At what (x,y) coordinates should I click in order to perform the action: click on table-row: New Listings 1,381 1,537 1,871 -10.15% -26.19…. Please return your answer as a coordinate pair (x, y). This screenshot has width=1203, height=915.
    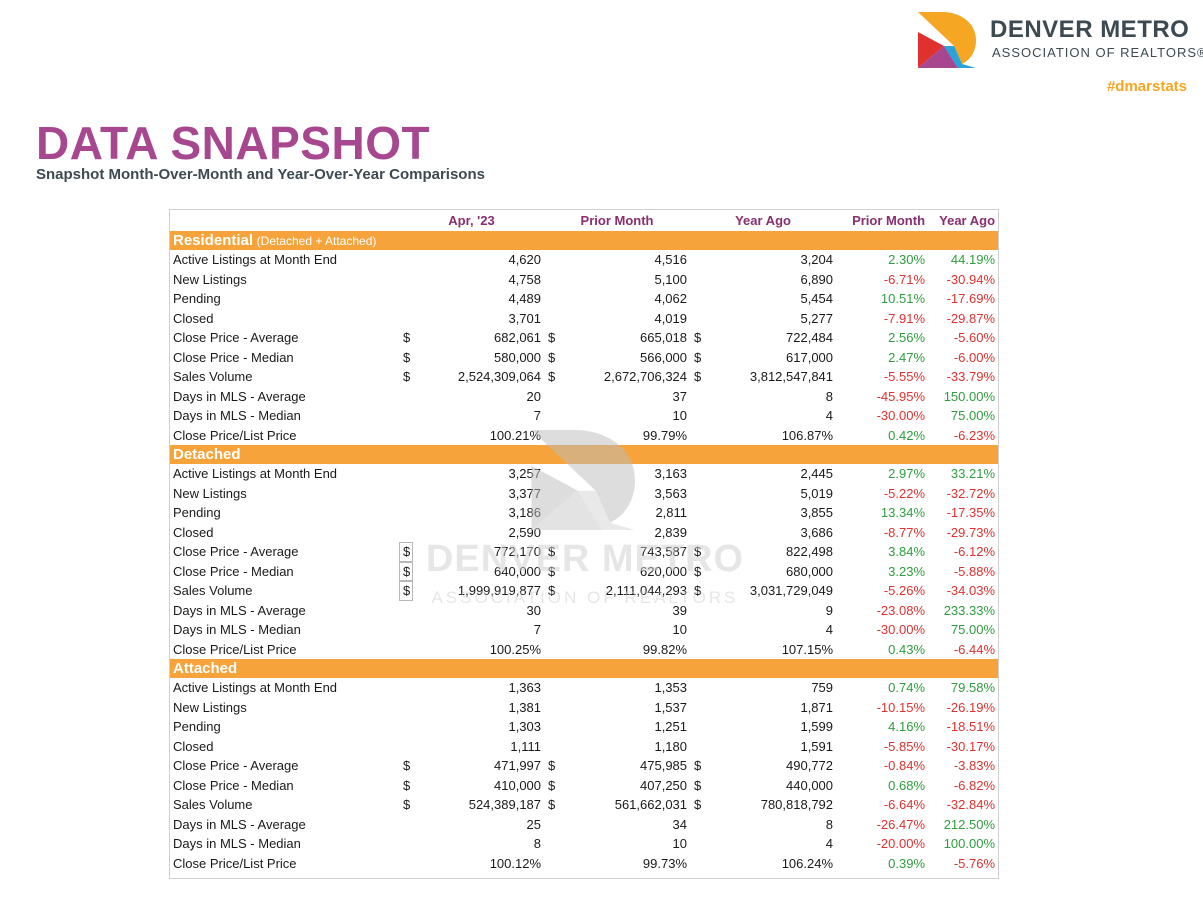
    Looking at the image, I should click on (584, 708).